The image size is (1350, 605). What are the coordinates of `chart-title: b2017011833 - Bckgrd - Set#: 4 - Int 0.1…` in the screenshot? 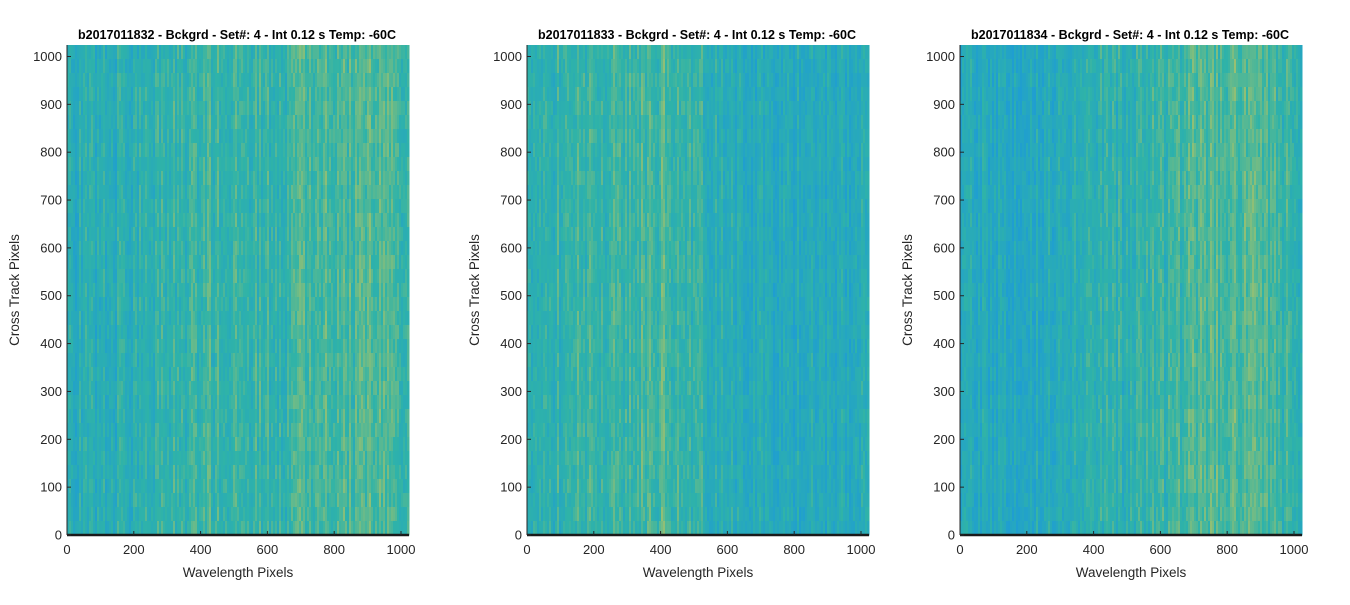 It's located at (697, 35).